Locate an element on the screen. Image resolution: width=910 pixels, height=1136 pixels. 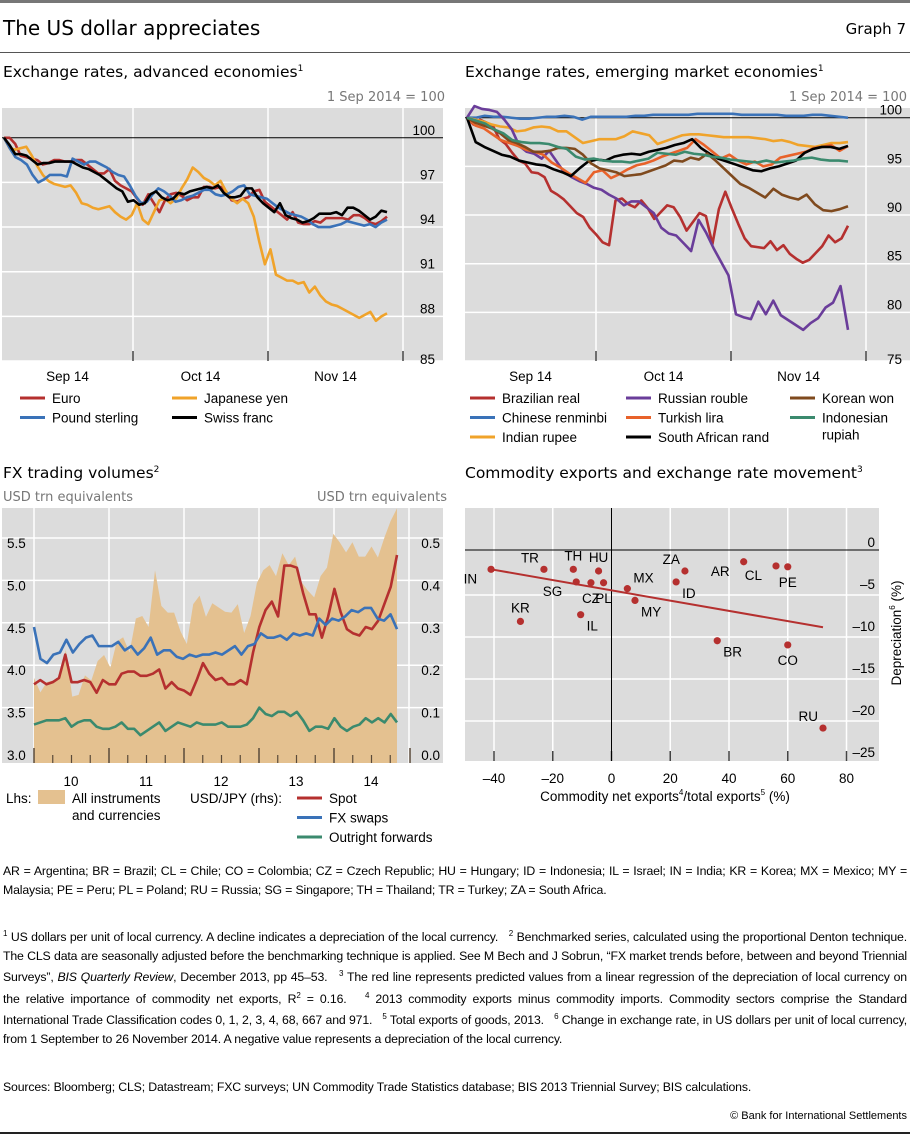
legend-label-south-african-rand: South African rand is located at coordinates (713, 437).